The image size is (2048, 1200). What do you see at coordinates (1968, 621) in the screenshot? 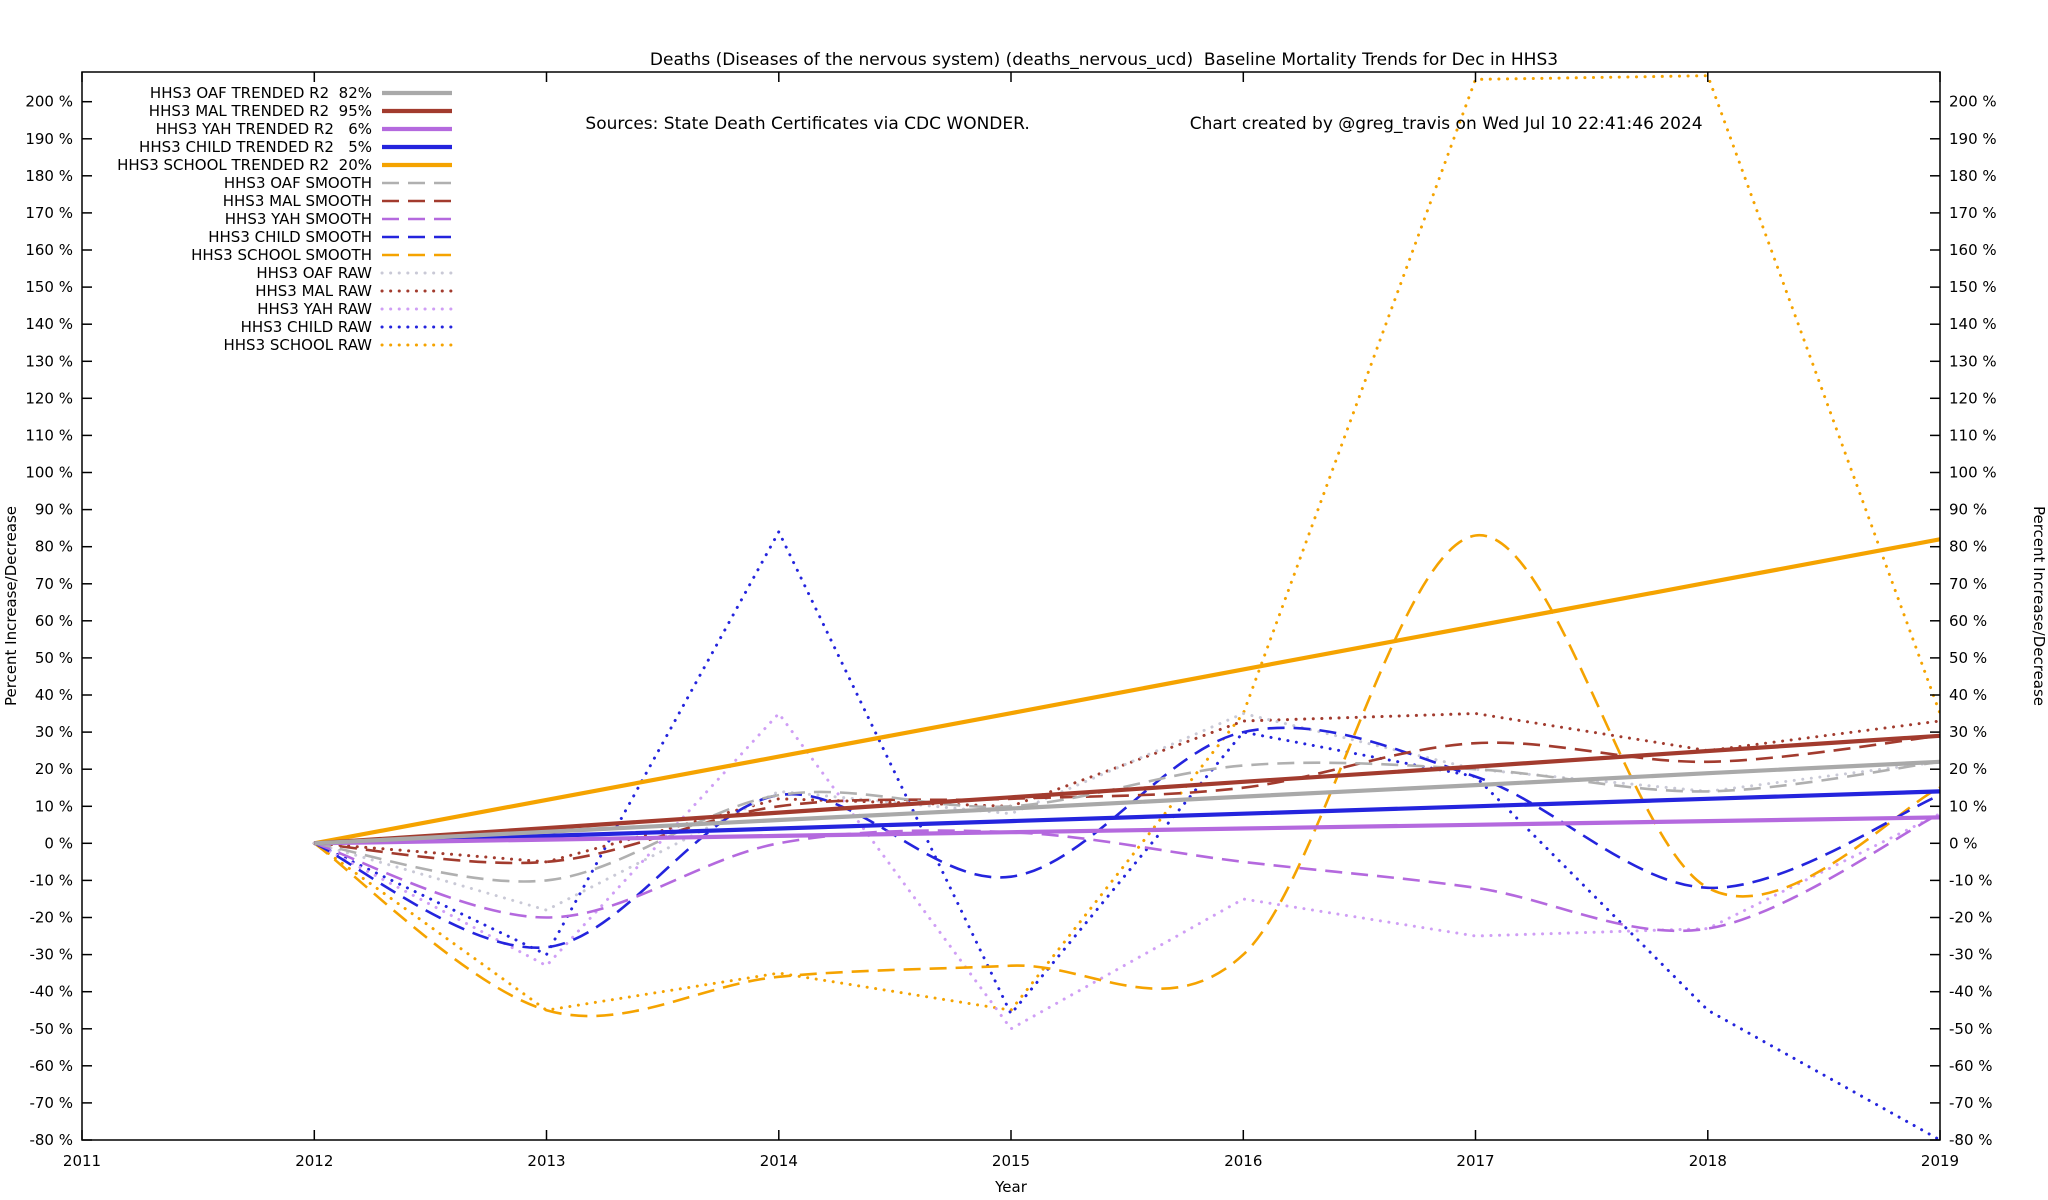
I see `y-tick-label-right: 60 %` at bounding box center [1968, 621].